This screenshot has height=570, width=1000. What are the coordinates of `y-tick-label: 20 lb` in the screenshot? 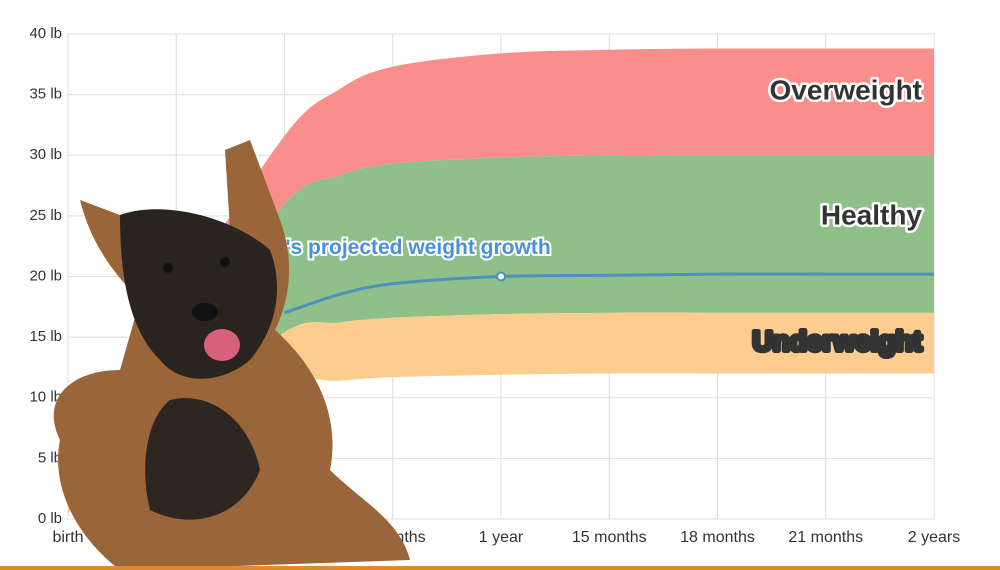 It's located at (45, 275).